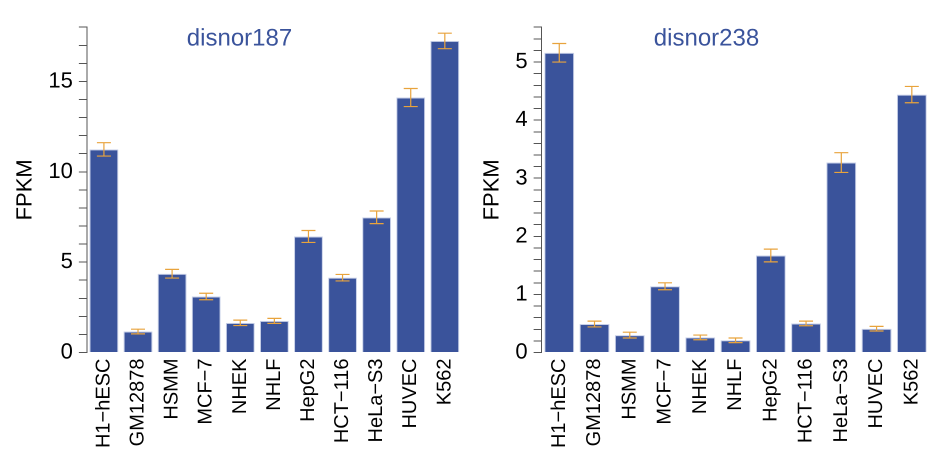 The image size is (950, 454). Describe the element at coordinates (521, 119) in the screenshot. I see `y-tick-label: 4` at that location.